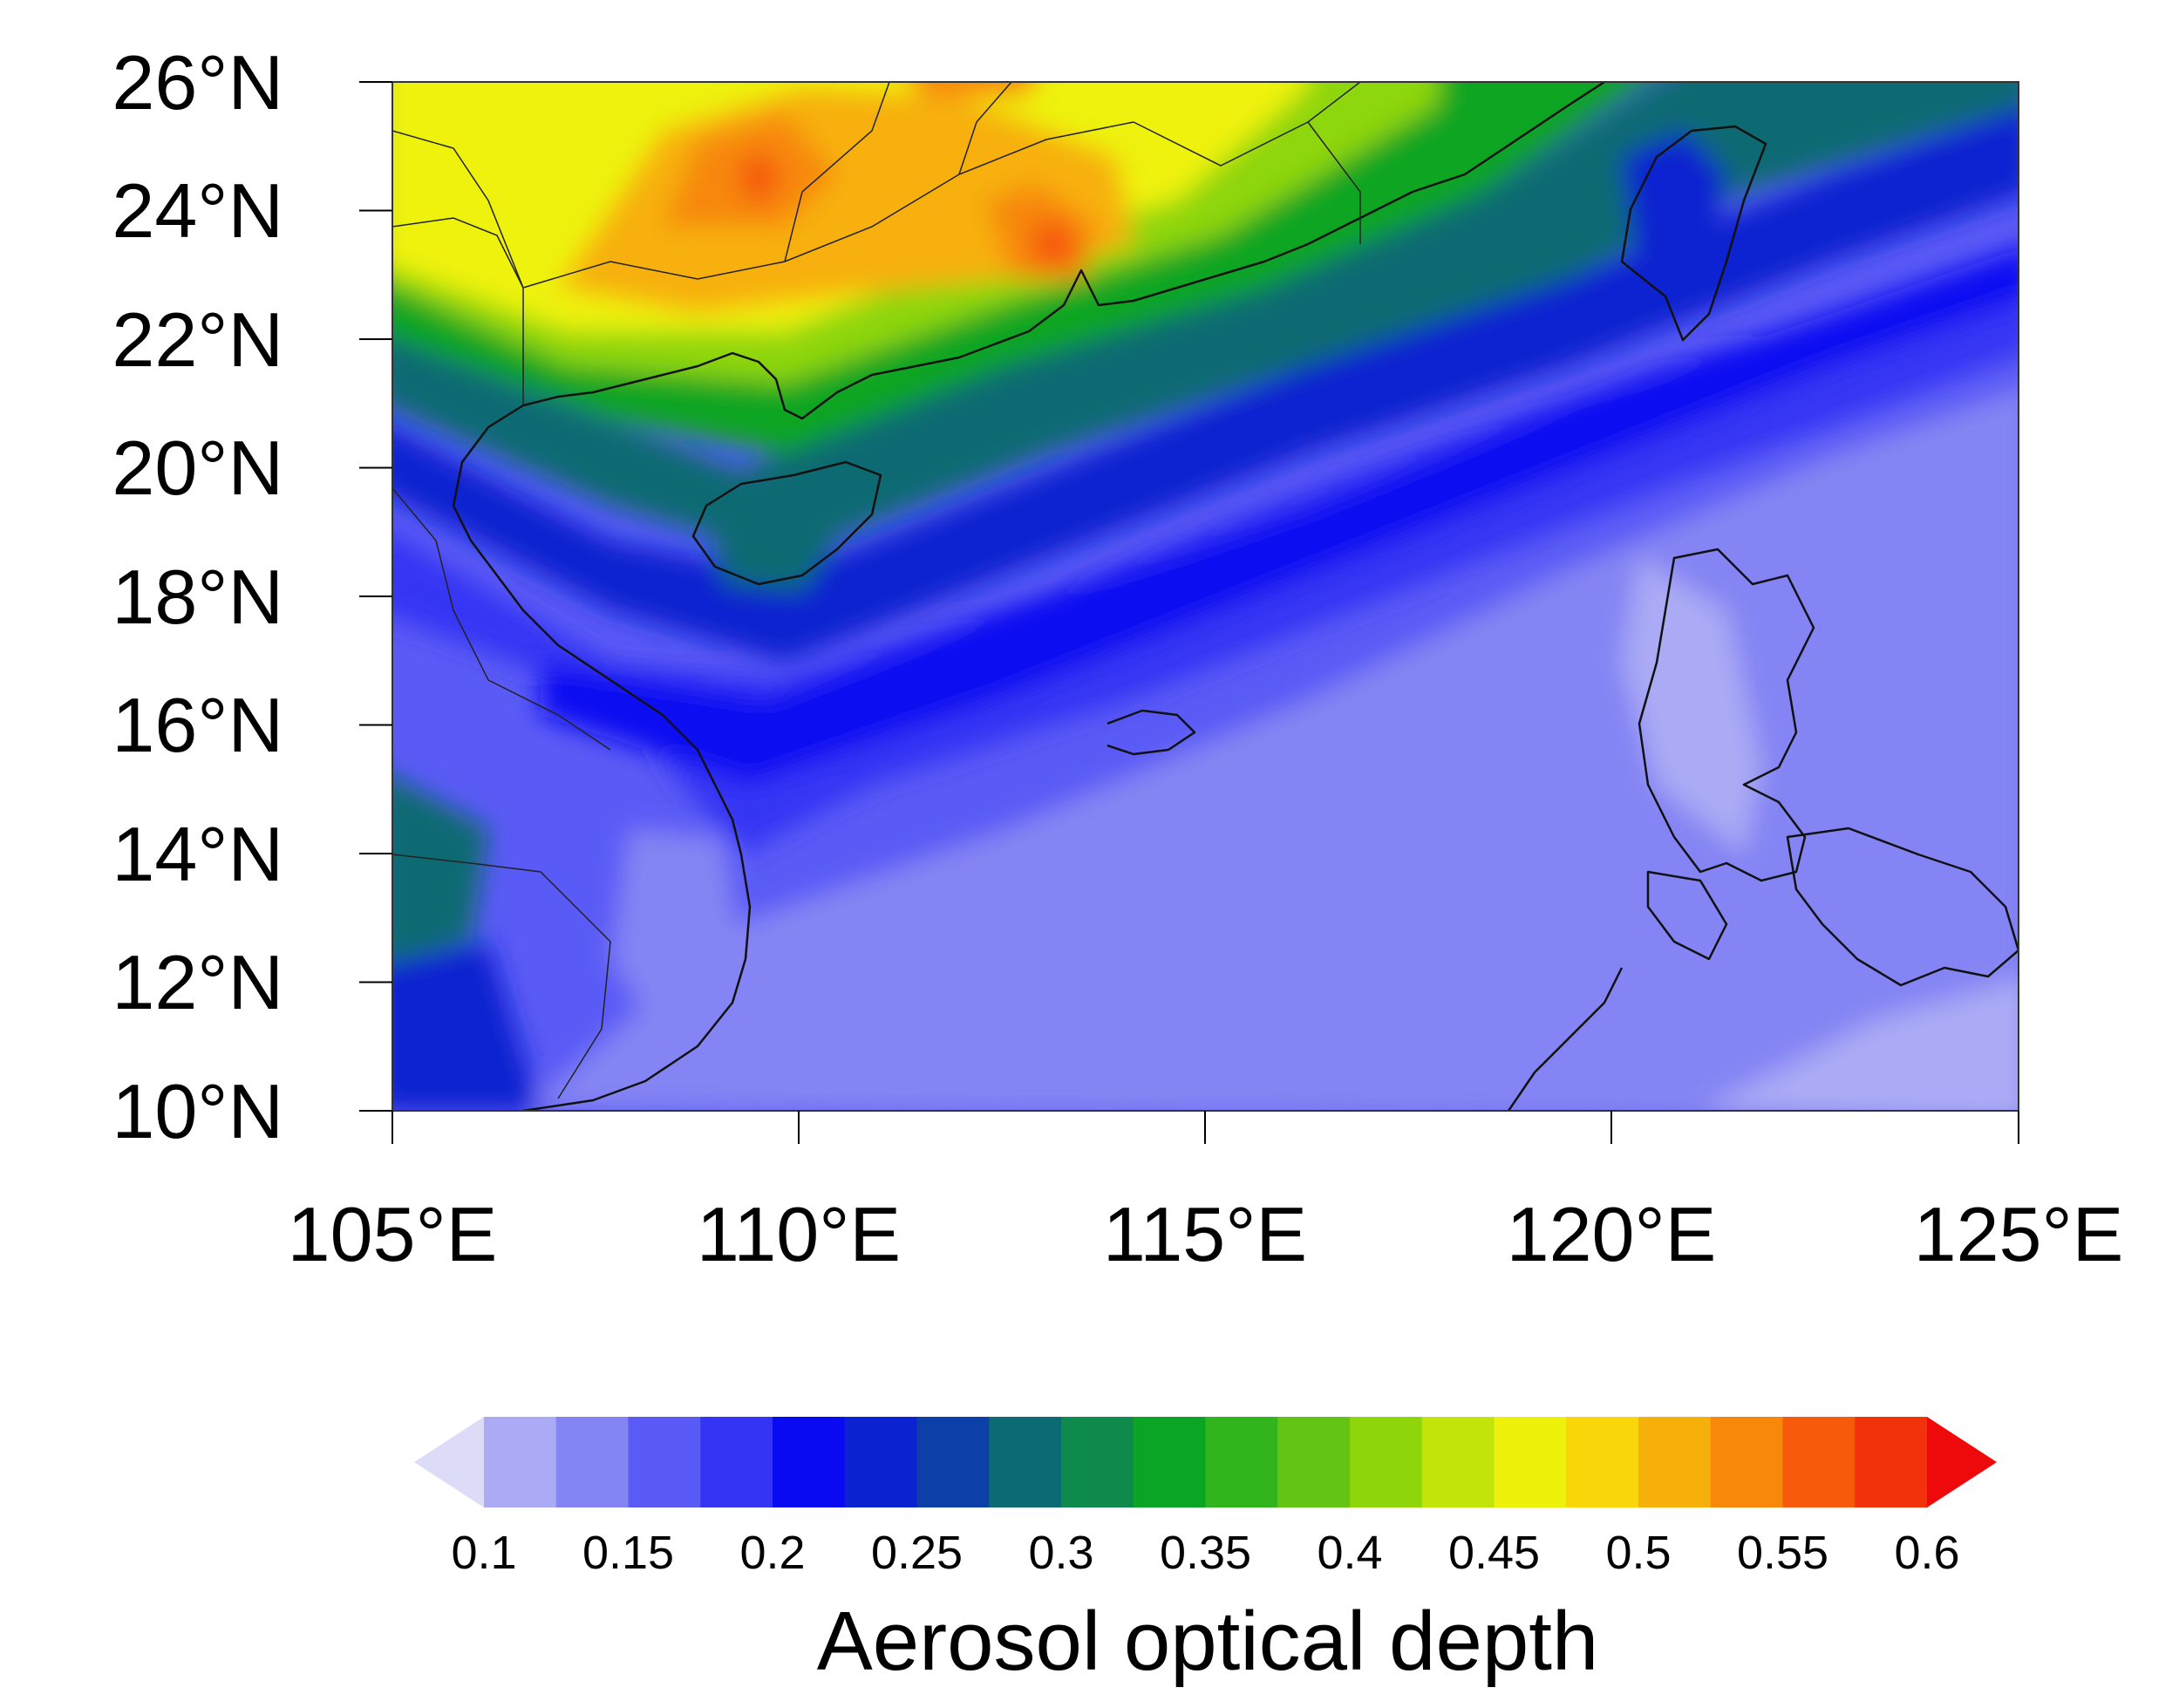 The height and width of the screenshot is (1708, 2179). I want to click on paracel-islands, so click(1151, 732).